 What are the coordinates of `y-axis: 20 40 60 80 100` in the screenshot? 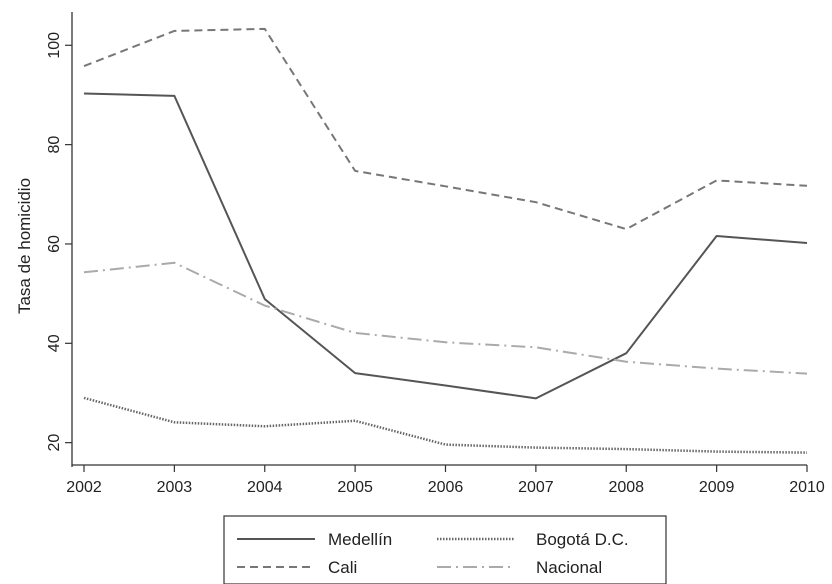 It's located at (59, 239).